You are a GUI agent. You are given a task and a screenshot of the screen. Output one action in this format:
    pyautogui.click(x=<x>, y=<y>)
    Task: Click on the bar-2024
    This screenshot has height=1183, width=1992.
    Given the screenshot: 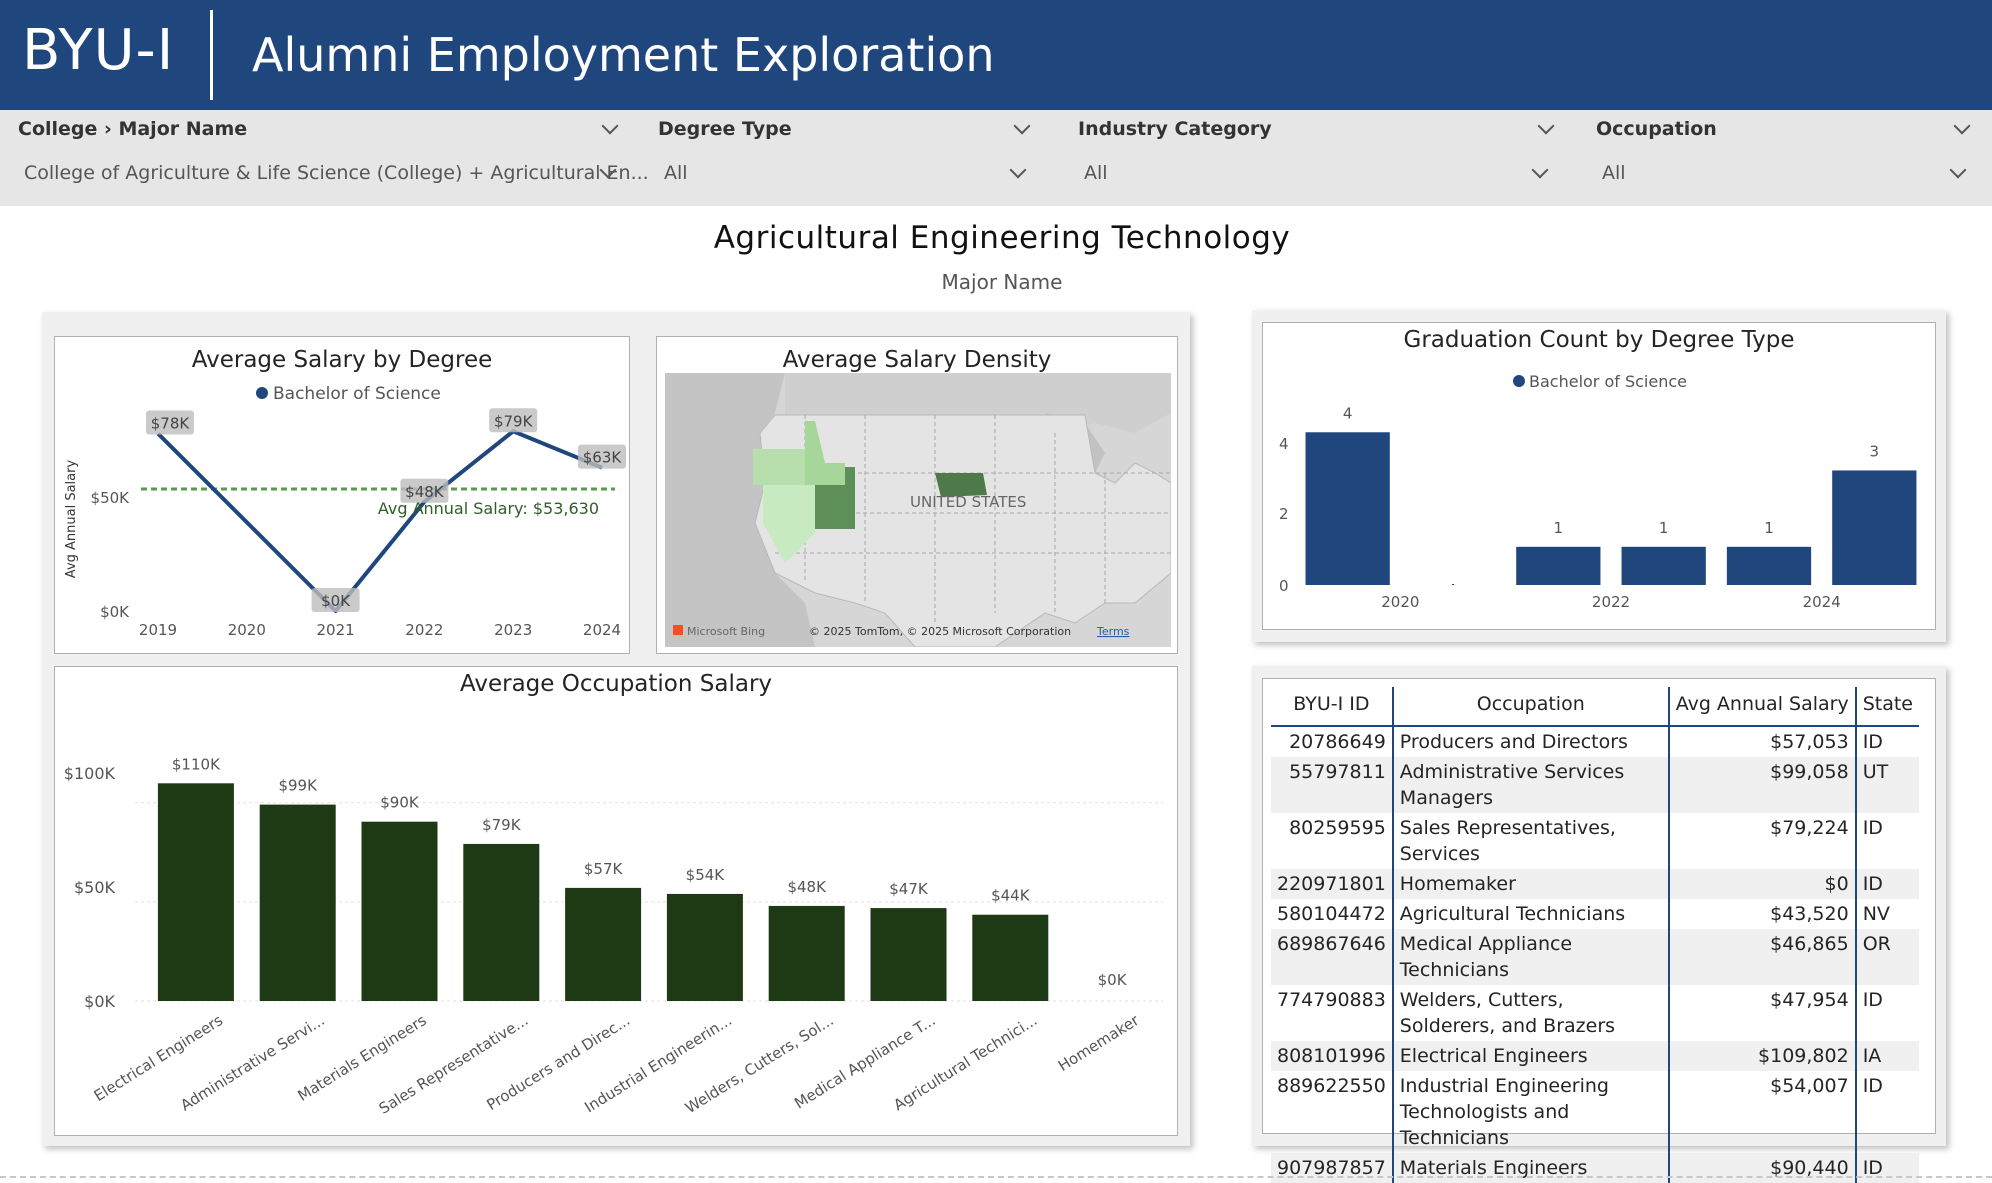 What is the action you would take?
    pyautogui.click(x=1874, y=527)
    